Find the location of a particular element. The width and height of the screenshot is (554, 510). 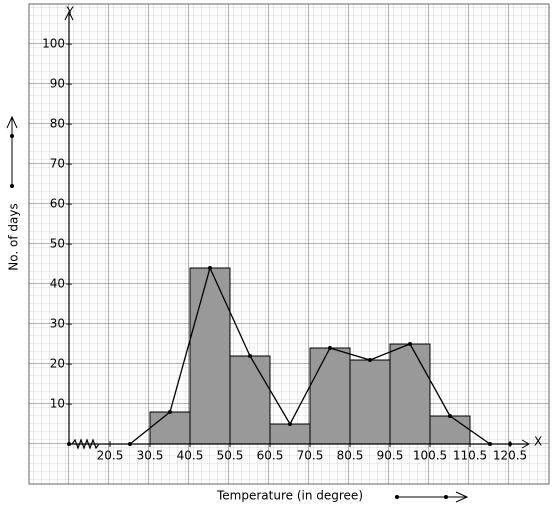

x-tick-label: 100.5 is located at coordinates (430, 456).